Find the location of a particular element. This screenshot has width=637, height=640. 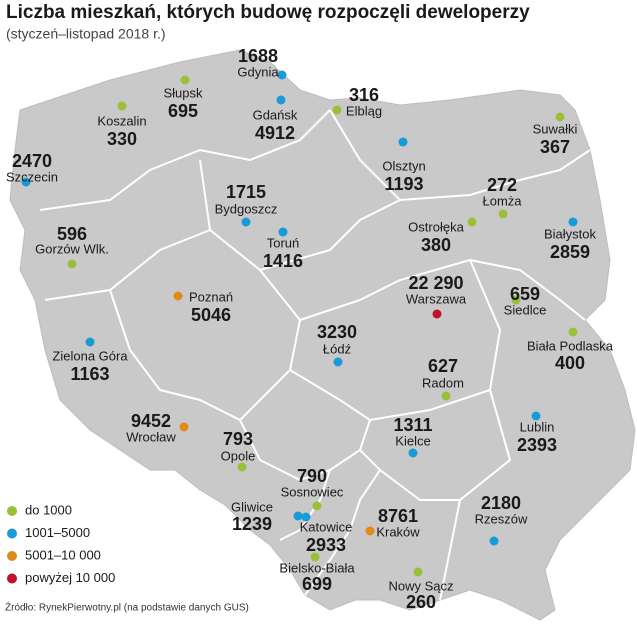

city-value: 2393 is located at coordinates (537, 445).